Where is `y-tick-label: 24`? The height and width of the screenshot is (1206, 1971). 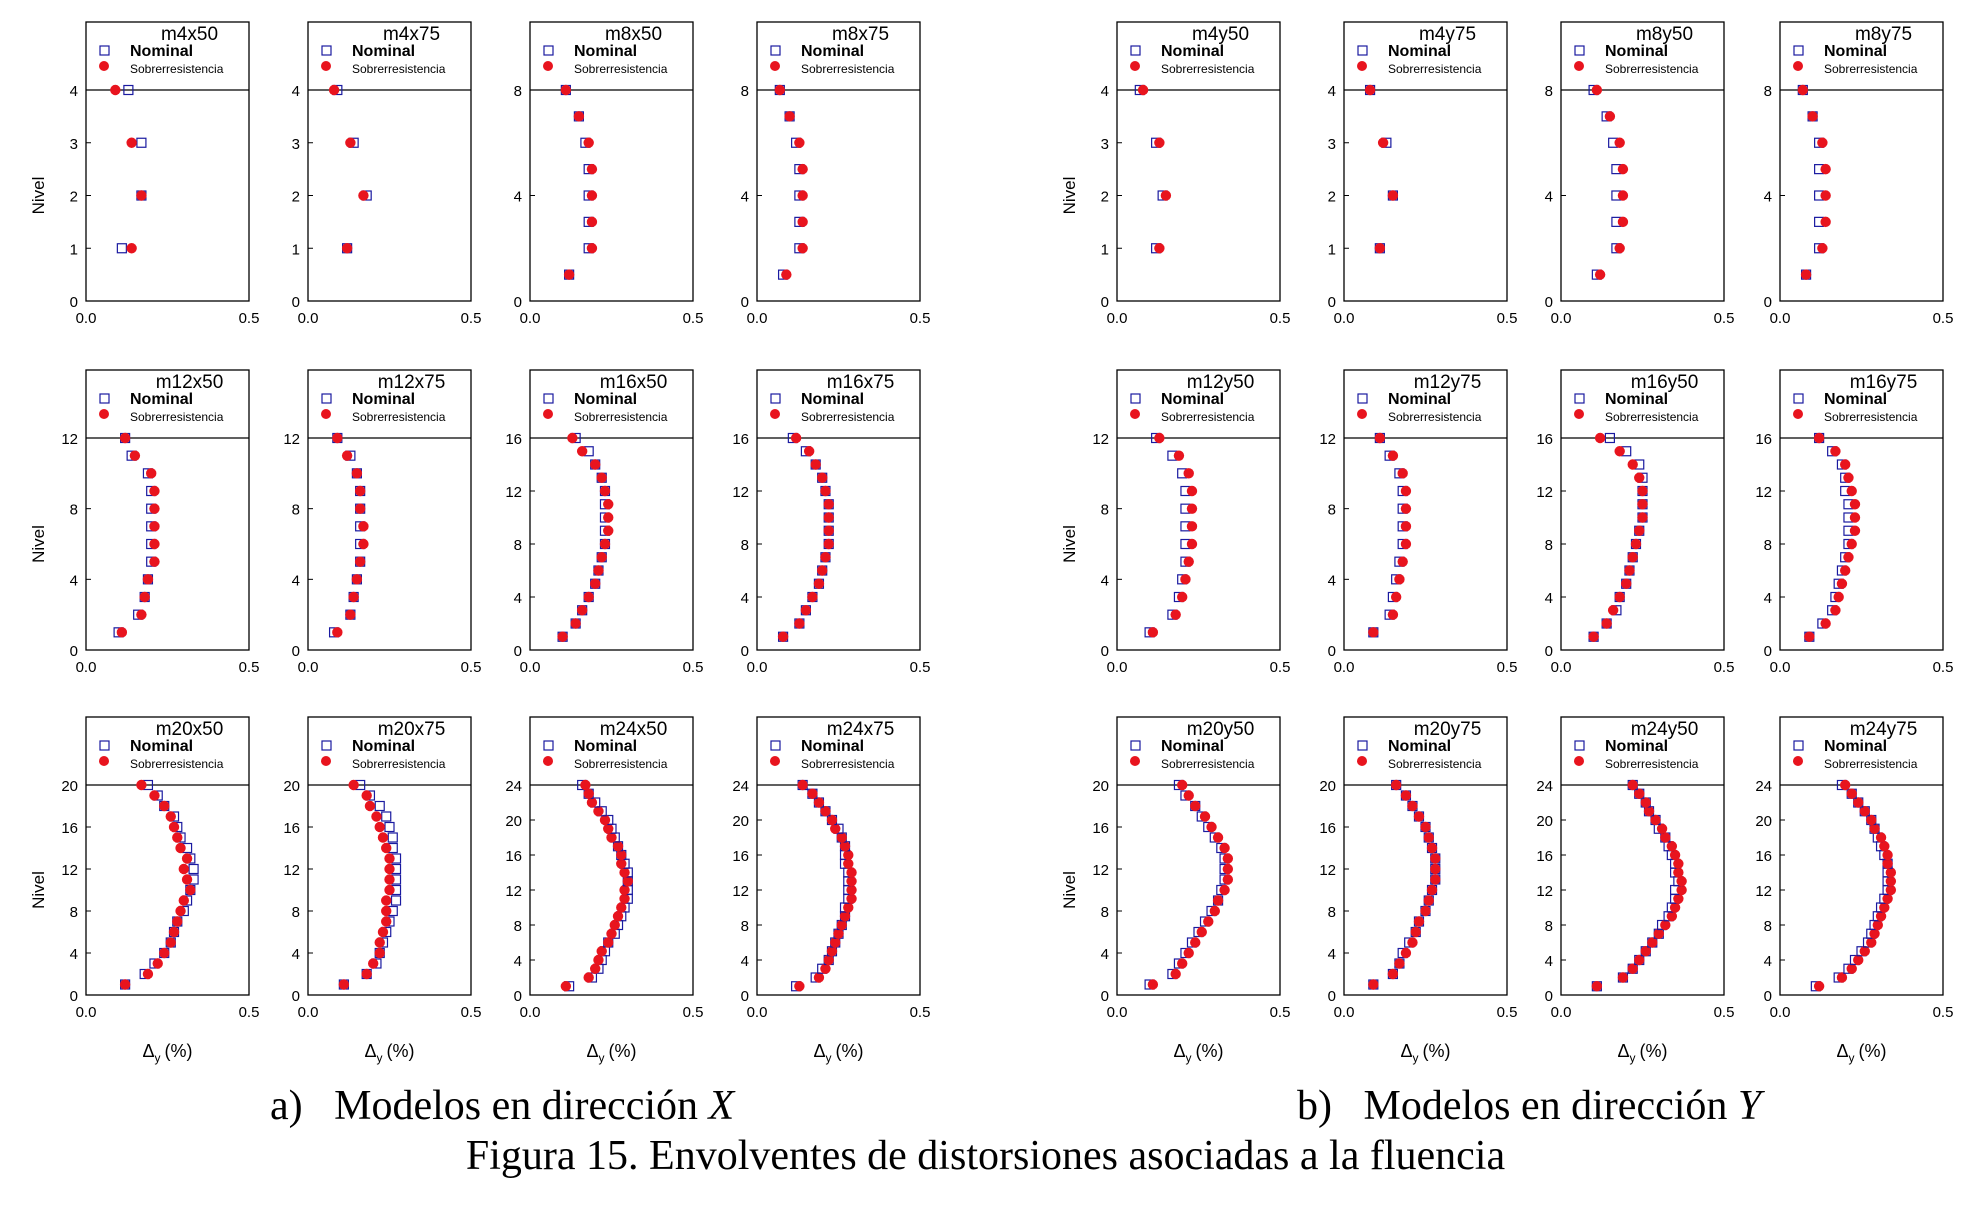 y-tick-label: 24 is located at coordinates (1763, 786).